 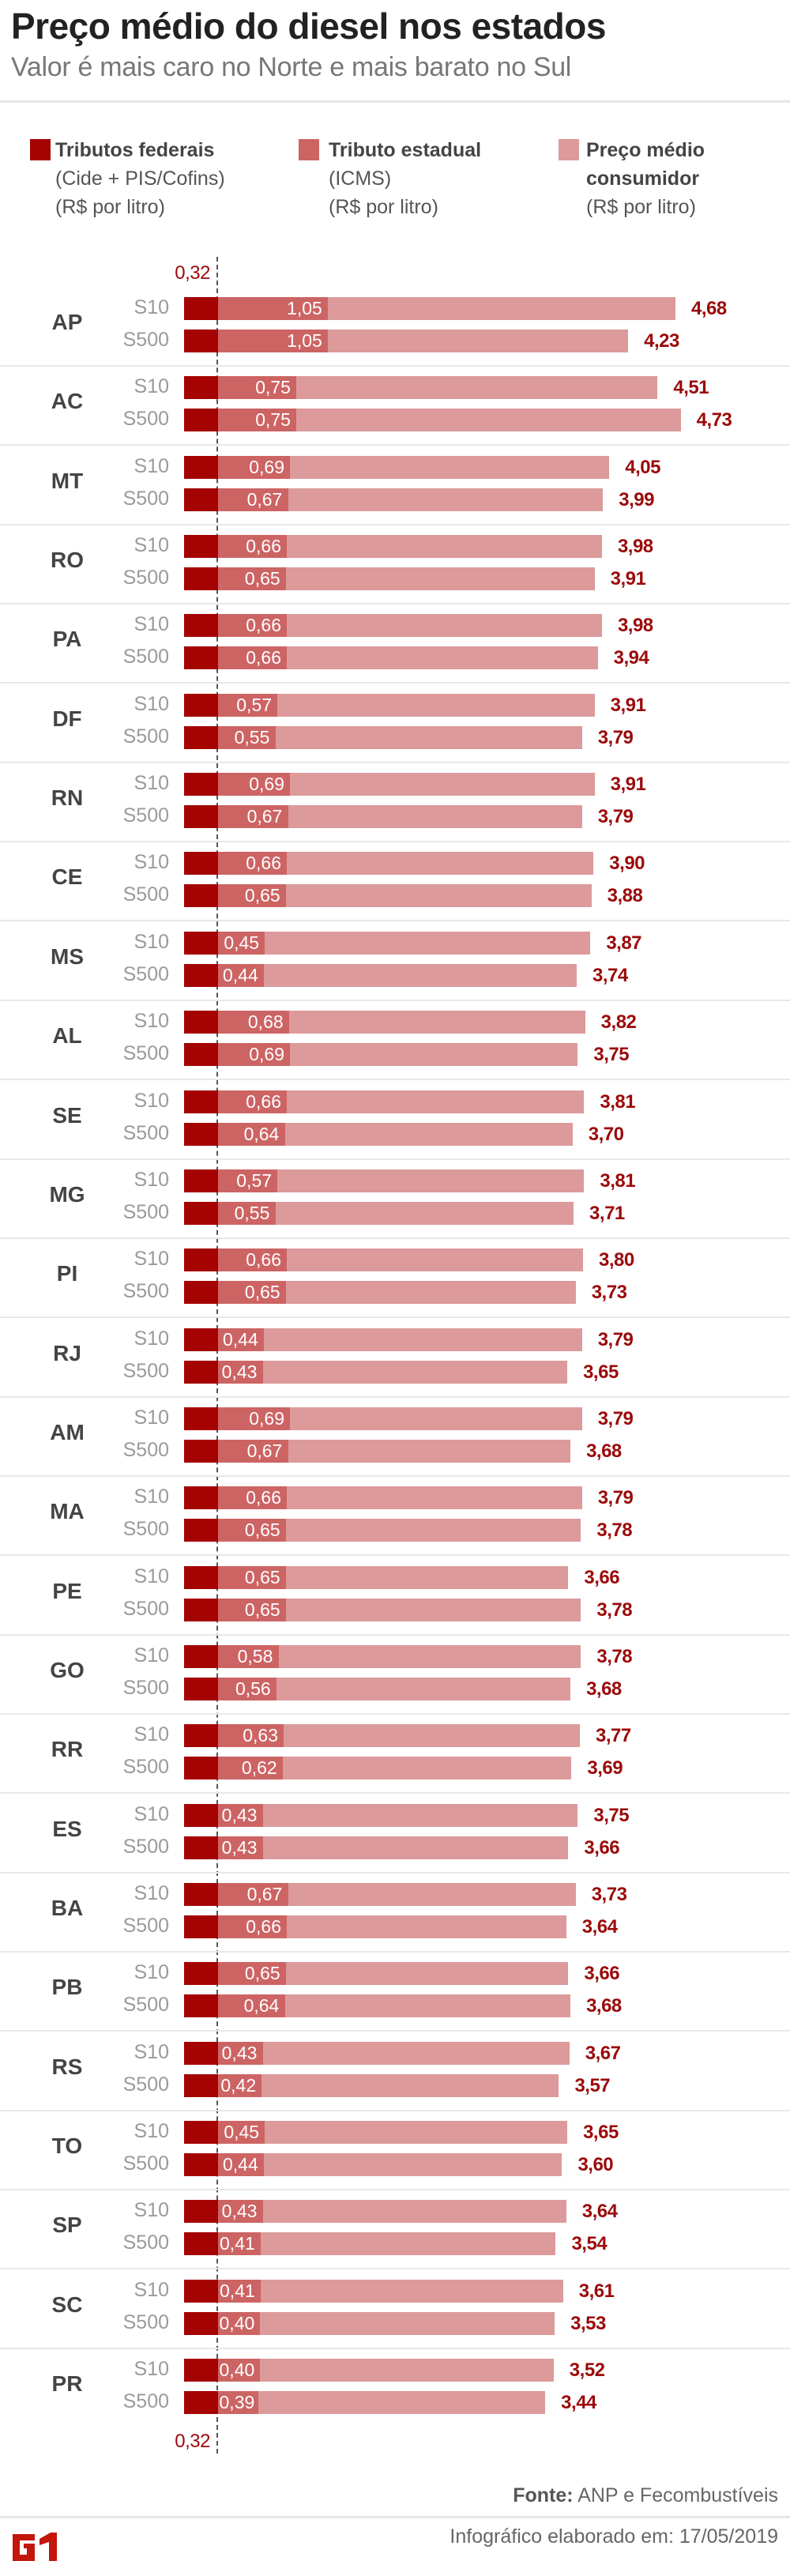 What do you see at coordinates (262, 1133) in the screenshot?
I see `icms-value-label: 0,64` at bounding box center [262, 1133].